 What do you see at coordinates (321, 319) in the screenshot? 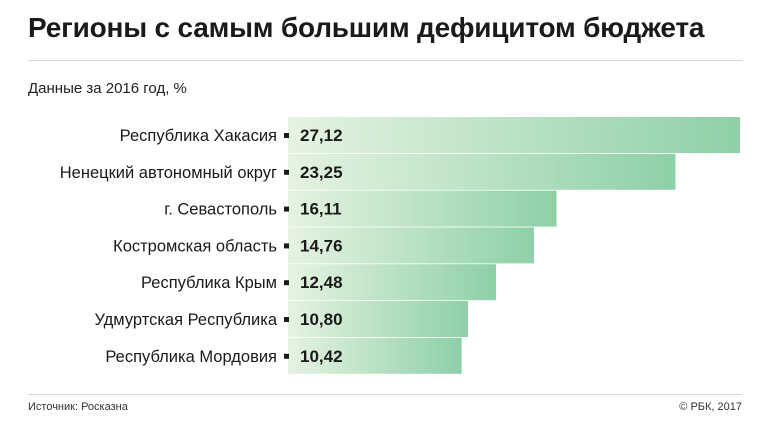
I see `value-label: 10,80` at bounding box center [321, 319].